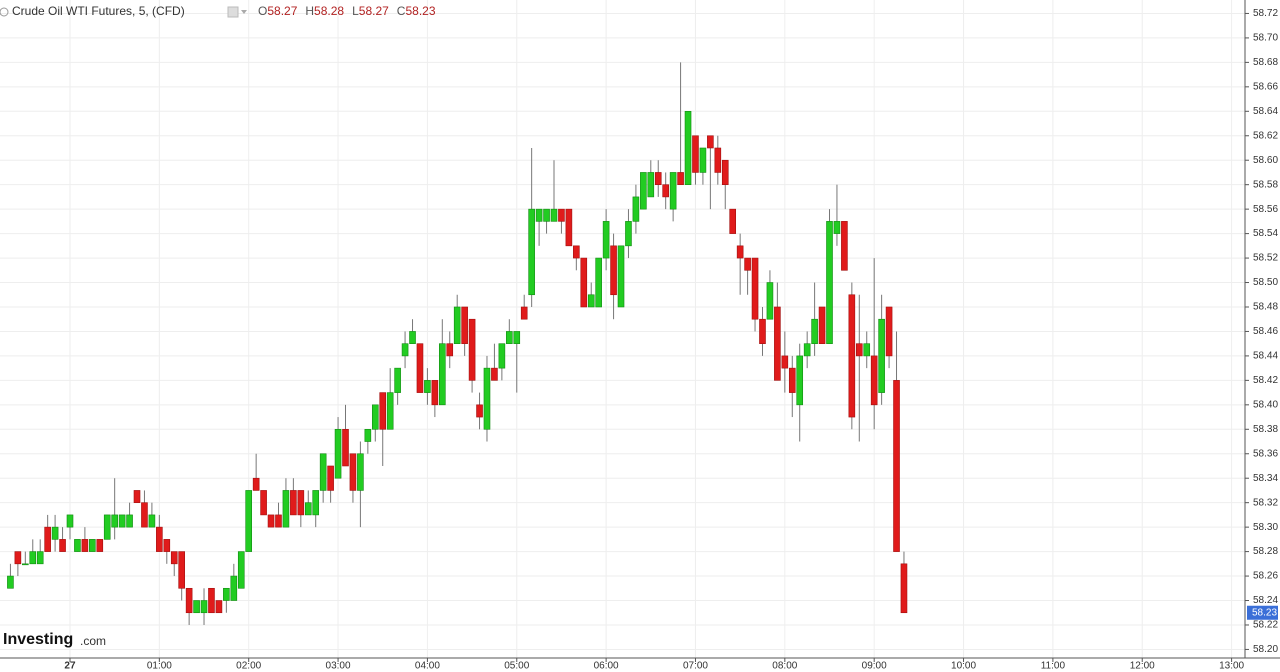  Describe the element at coordinates (98, 11) in the screenshot. I see `chart-title: Crude Oil WTI Futures, 5, (CFD)` at that location.